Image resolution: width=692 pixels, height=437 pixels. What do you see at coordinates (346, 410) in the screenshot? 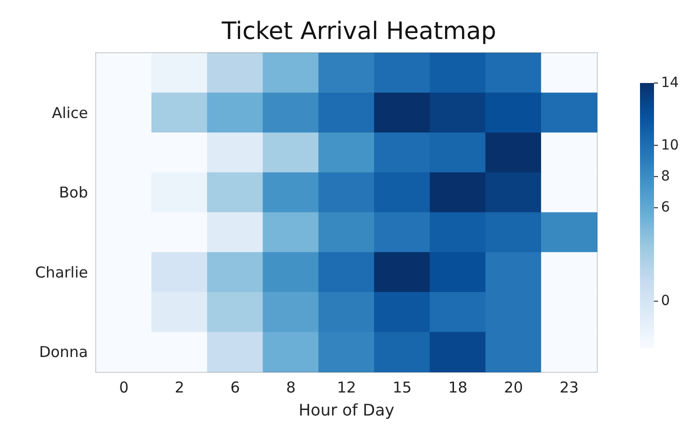
I see `x-axis-title: Hour of Day` at bounding box center [346, 410].